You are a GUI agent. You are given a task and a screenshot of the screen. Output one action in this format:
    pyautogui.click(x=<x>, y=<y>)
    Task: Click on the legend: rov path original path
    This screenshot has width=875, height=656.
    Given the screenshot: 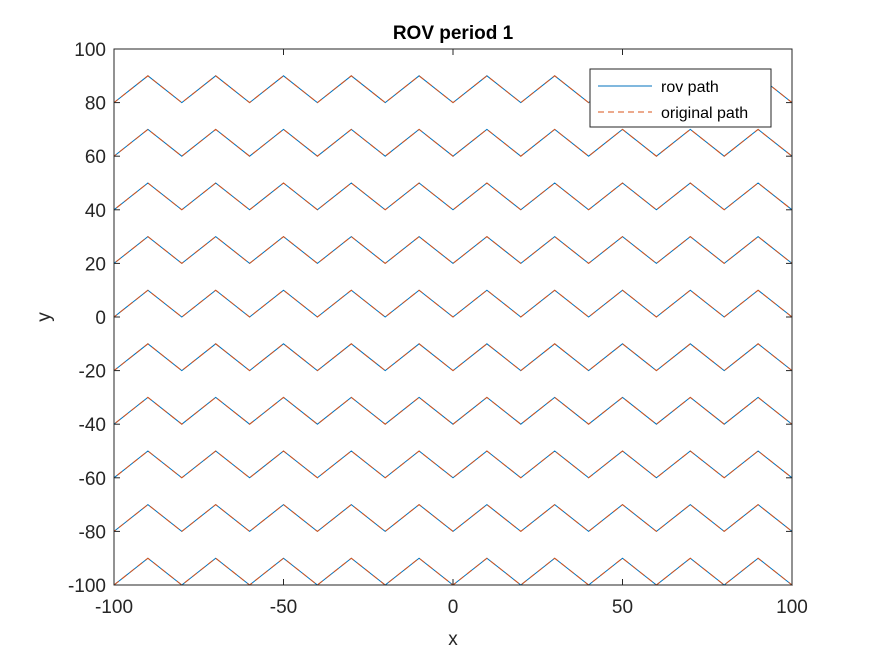 What is the action you would take?
    pyautogui.click(x=680, y=98)
    